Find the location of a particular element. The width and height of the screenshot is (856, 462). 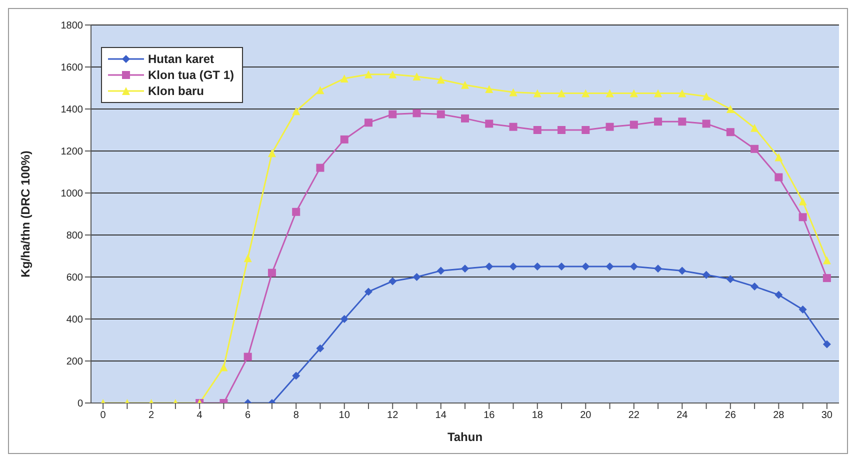

y-tick-label: 1000 is located at coordinates (72, 194).